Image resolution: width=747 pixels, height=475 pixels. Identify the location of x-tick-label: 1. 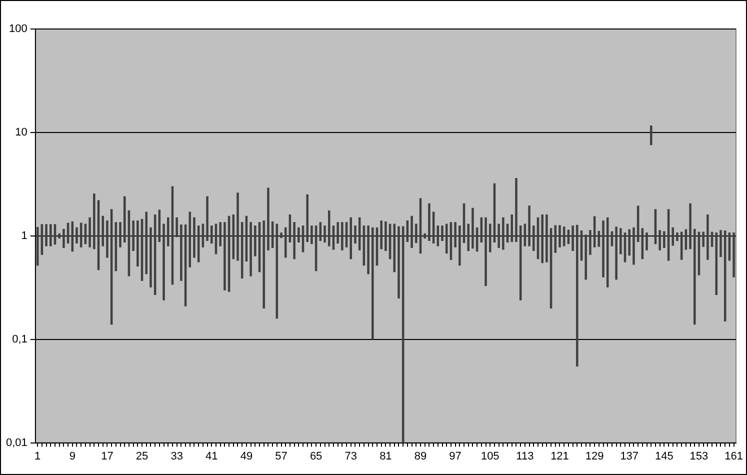
(37, 456).